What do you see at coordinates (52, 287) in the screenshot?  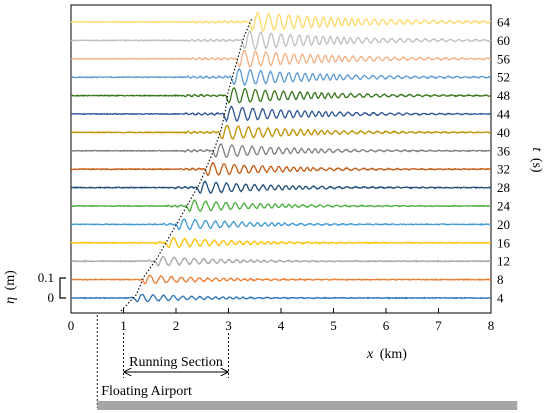 I see `amplitude-scale-bar: 0.1 0` at bounding box center [52, 287].